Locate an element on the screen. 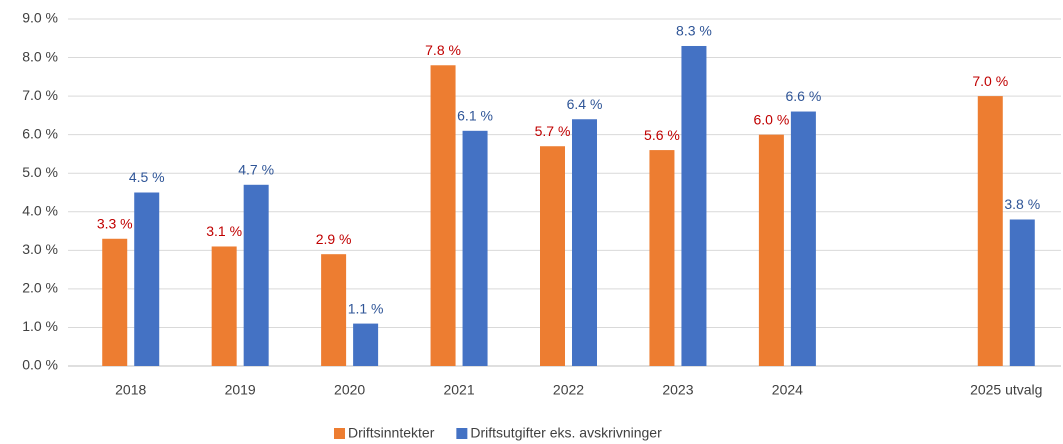 This screenshot has width=1063, height=444. y-tick-label: 7.0 % is located at coordinates (40, 95).